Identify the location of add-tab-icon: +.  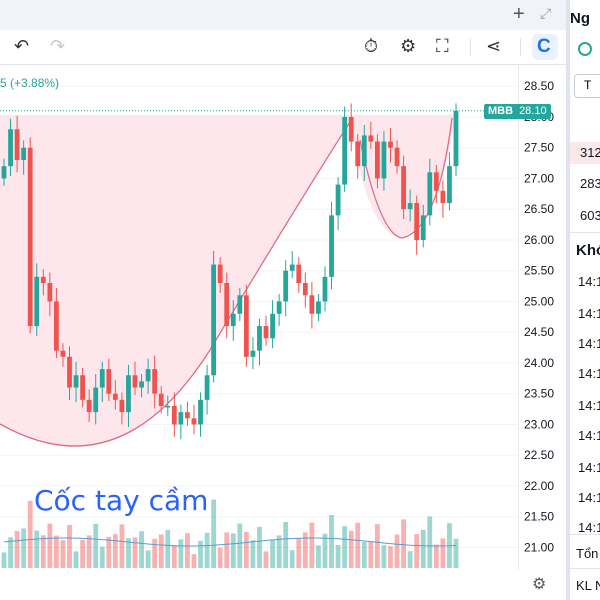
(519, 14).